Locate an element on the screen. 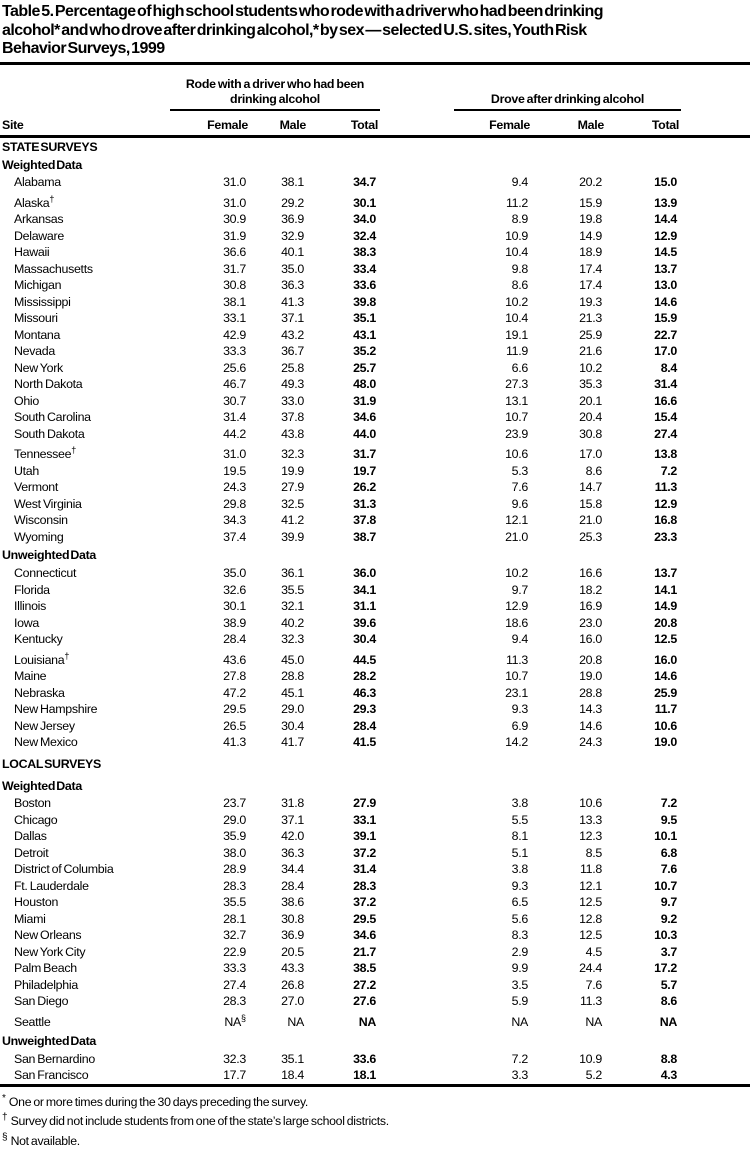 The width and height of the screenshot is (750, 1150). footnote-divider-rule is located at coordinates (375, 1085).